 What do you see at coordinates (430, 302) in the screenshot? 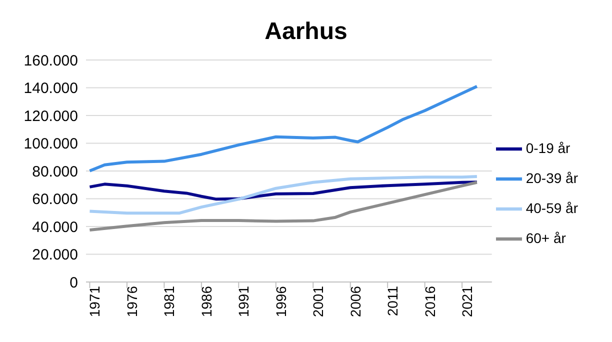
I see `x-tick-label: 2016` at bounding box center [430, 302].